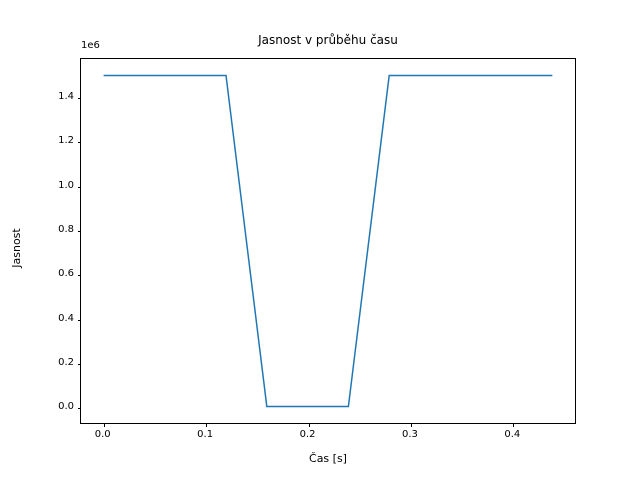  Describe the element at coordinates (66, 362) in the screenshot. I see `y-tick-label: 0.2` at that location.